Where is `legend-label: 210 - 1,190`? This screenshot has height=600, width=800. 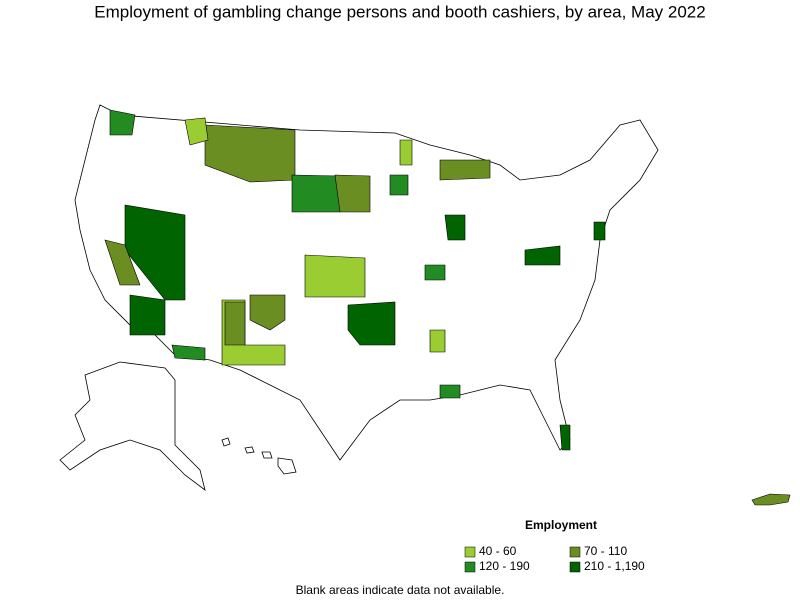
legend-label: 210 - 1,190 is located at coordinates (614, 566).